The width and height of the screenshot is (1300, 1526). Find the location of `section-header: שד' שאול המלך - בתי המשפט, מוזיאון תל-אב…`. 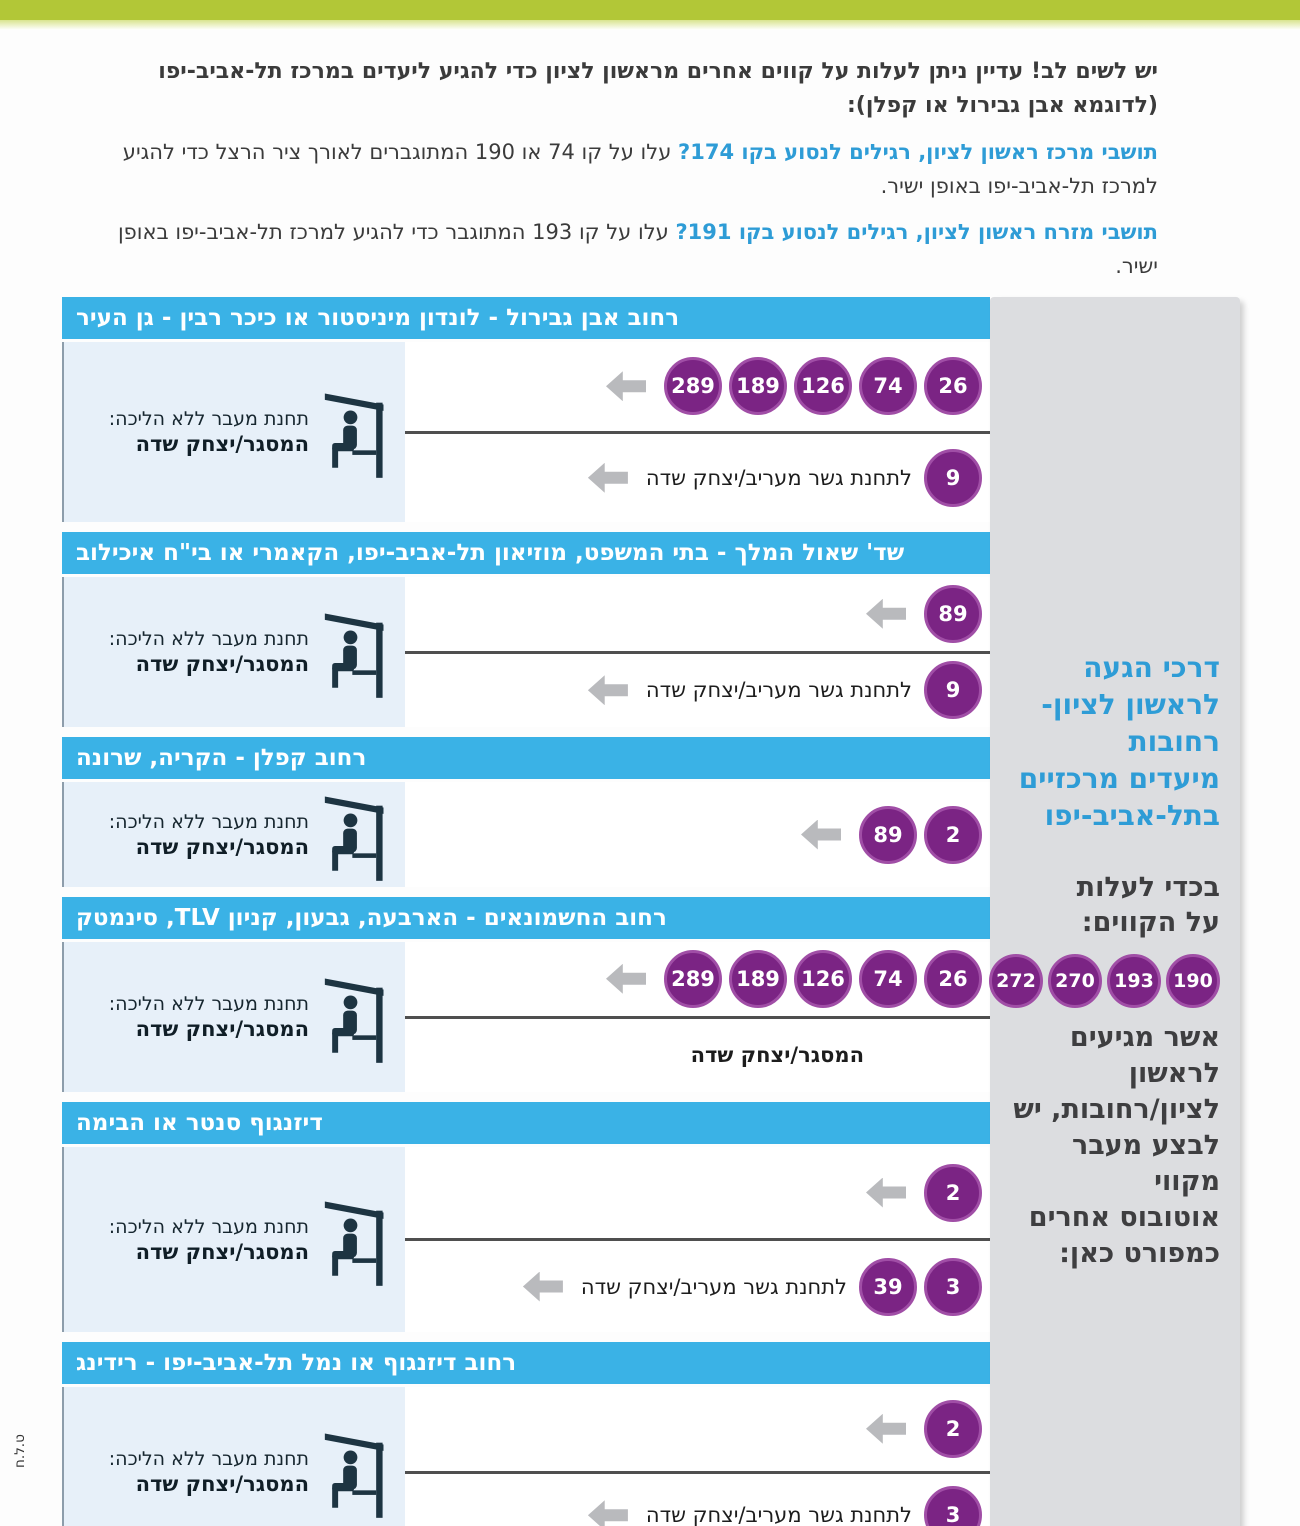

section-header: שד' שאול המלך - בתי המשפט, מוזיאון תל-אב… is located at coordinates (526, 553).